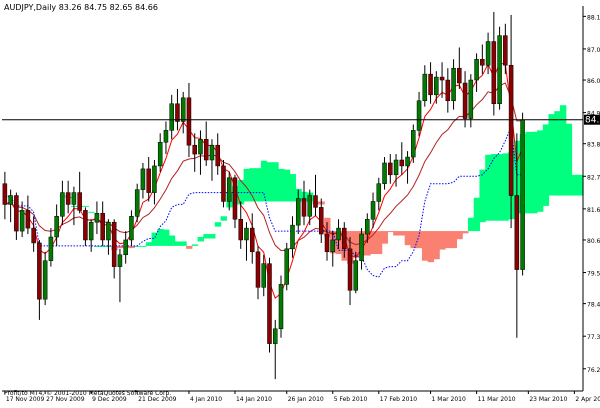  I want to click on x-tick-label: 26 Jan 2010, so click(306, 399).